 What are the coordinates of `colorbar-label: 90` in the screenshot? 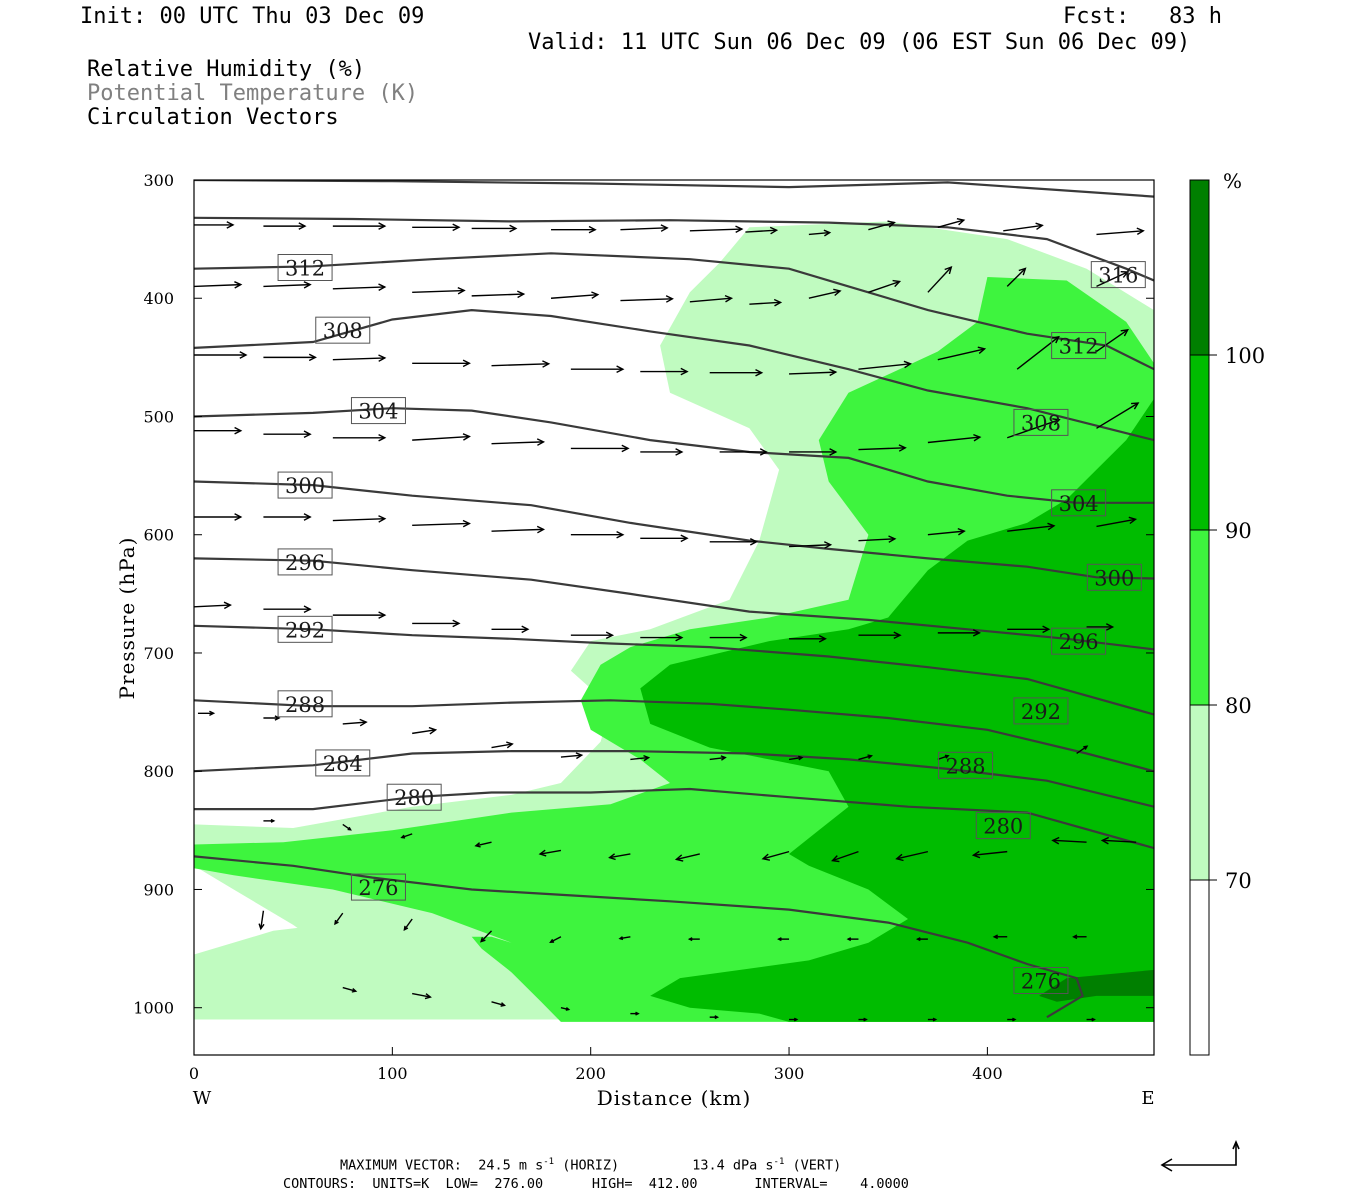 It's located at (1238, 531).